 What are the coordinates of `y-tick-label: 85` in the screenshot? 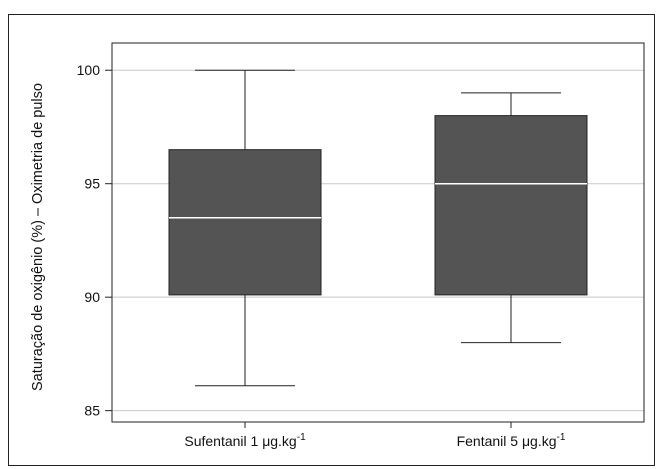 It's located at (92, 411).